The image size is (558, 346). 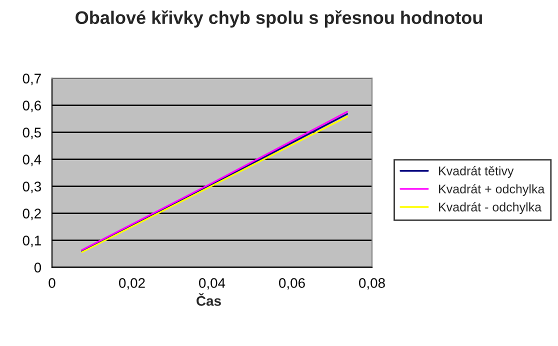 What do you see at coordinates (31, 214) in the screenshot?
I see `y-tick-label: 0,2` at bounding box center [31, 214].